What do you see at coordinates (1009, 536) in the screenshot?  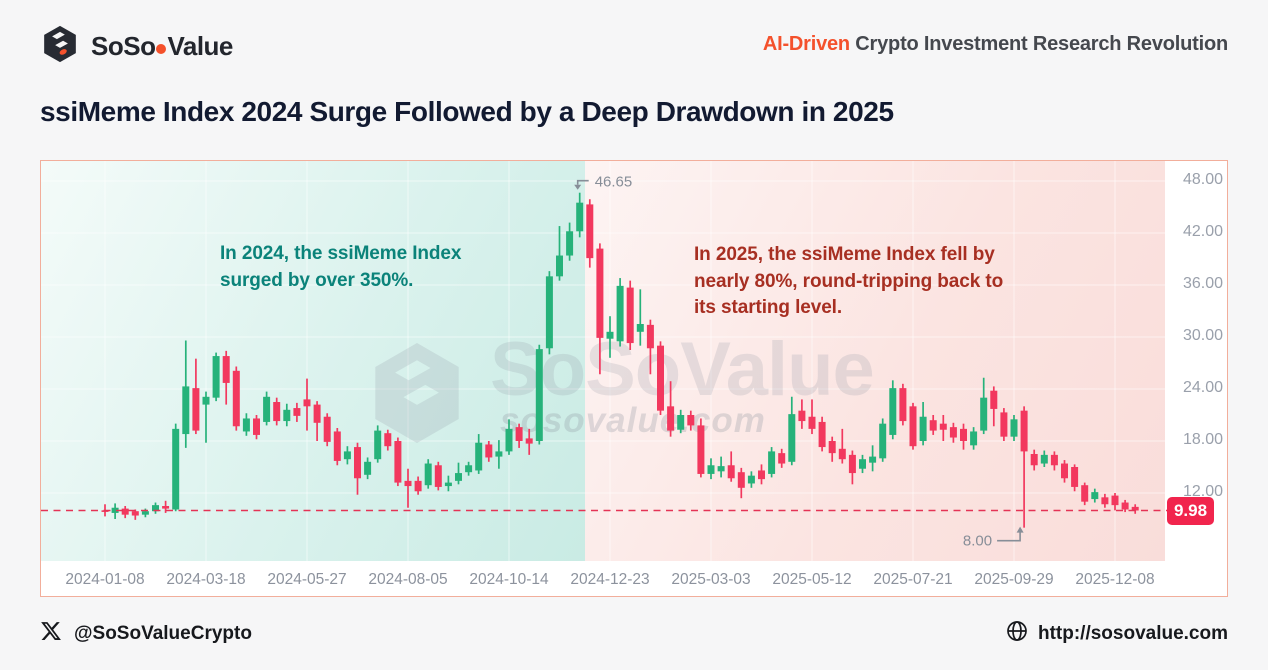 I see `trough-arrow-icon` at bounding box center [1009, 536].